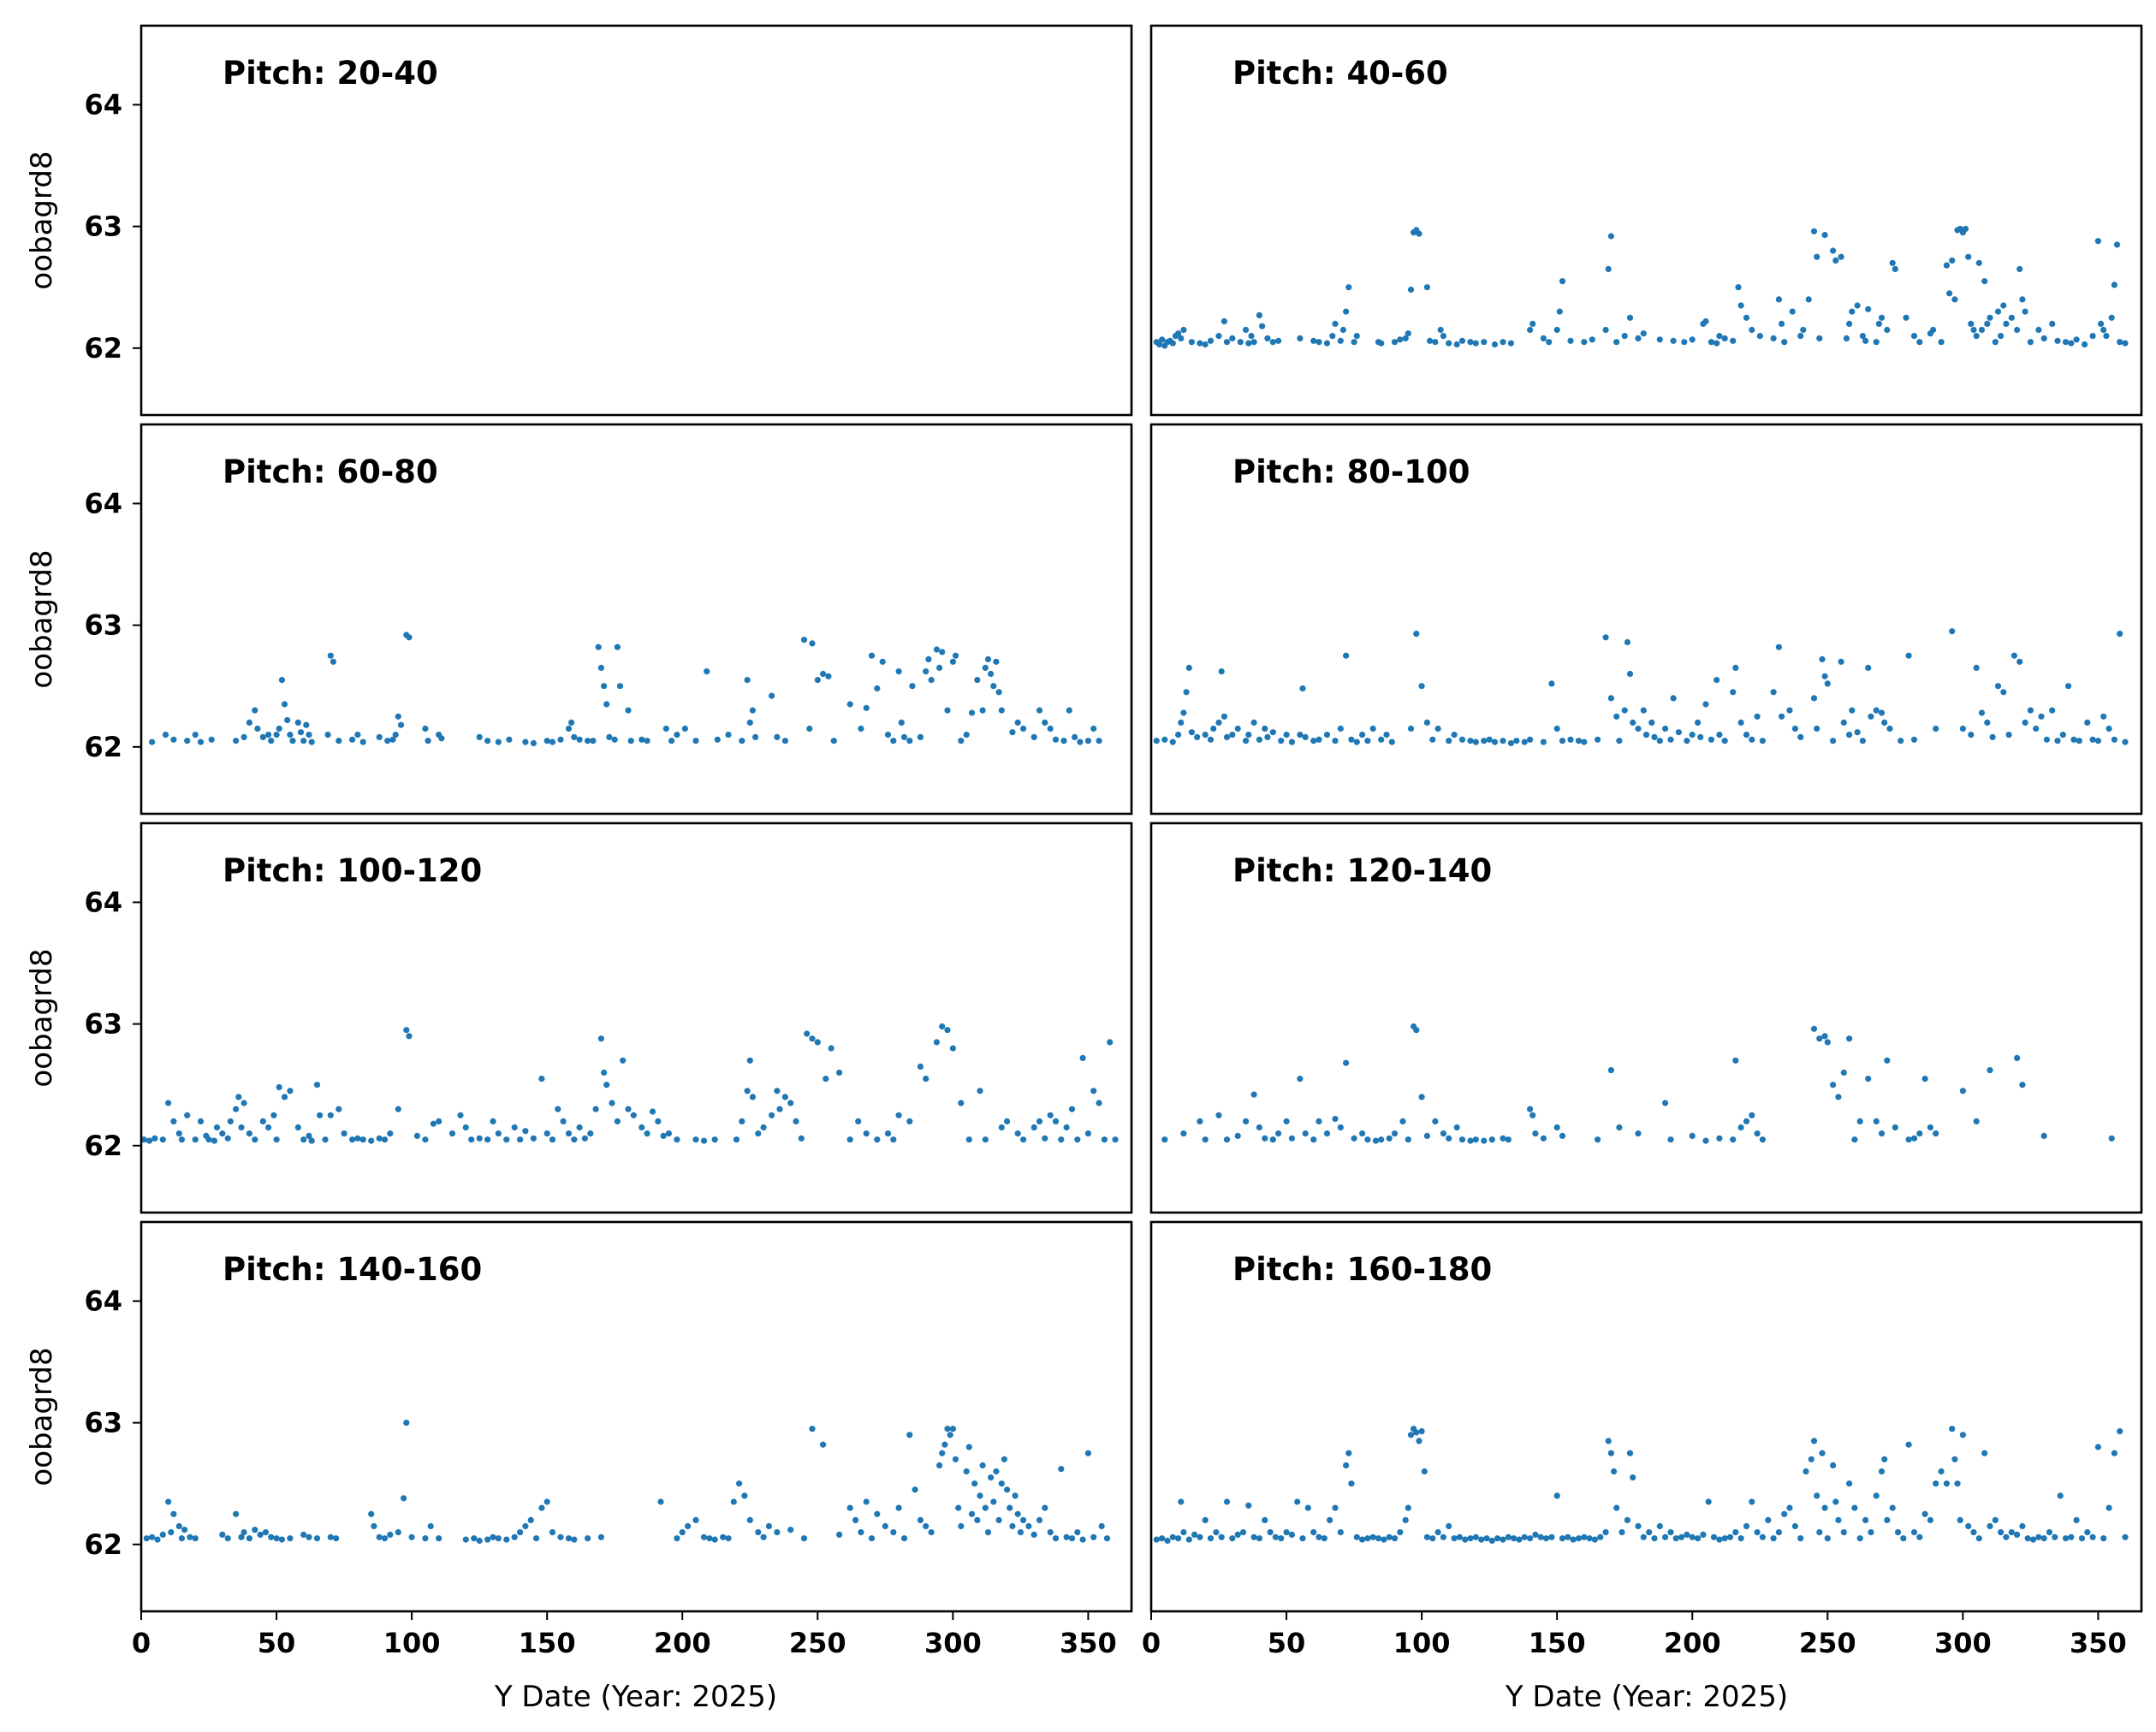  I want to click on subplot-panel: Pitch: 100-120 62 63 64 oobagrd8, so click(579, 1018).